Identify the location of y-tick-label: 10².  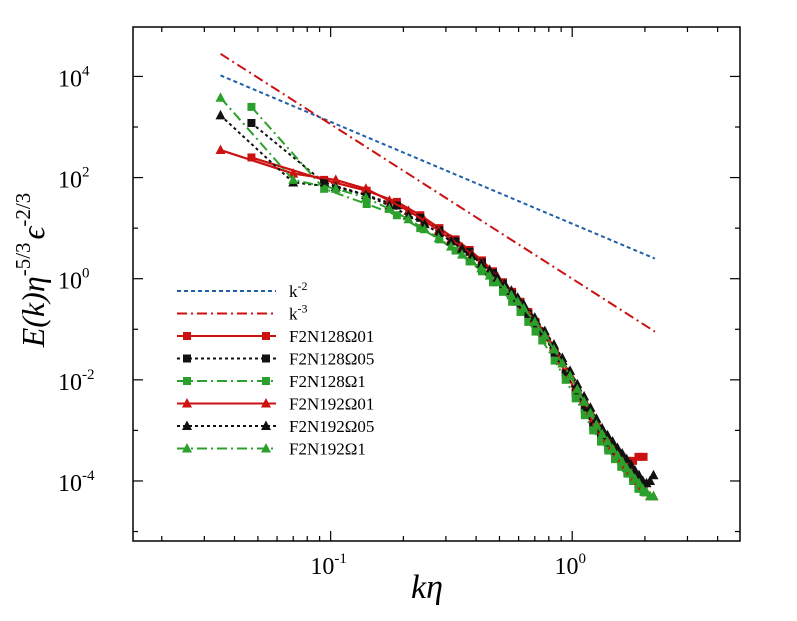
(74, 179).